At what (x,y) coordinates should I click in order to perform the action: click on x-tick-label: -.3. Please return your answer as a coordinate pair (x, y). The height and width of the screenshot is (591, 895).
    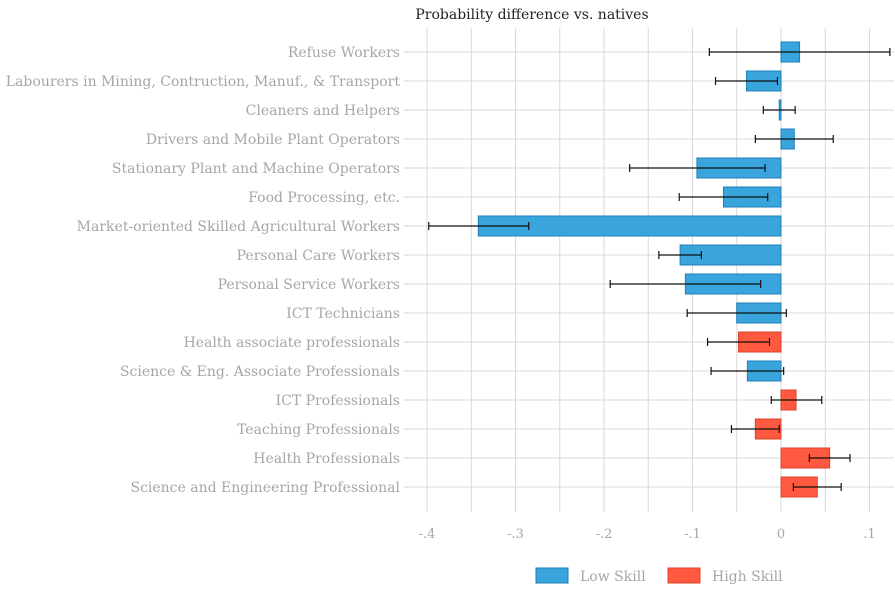
    Looking at the image, I should click on (515, 534).